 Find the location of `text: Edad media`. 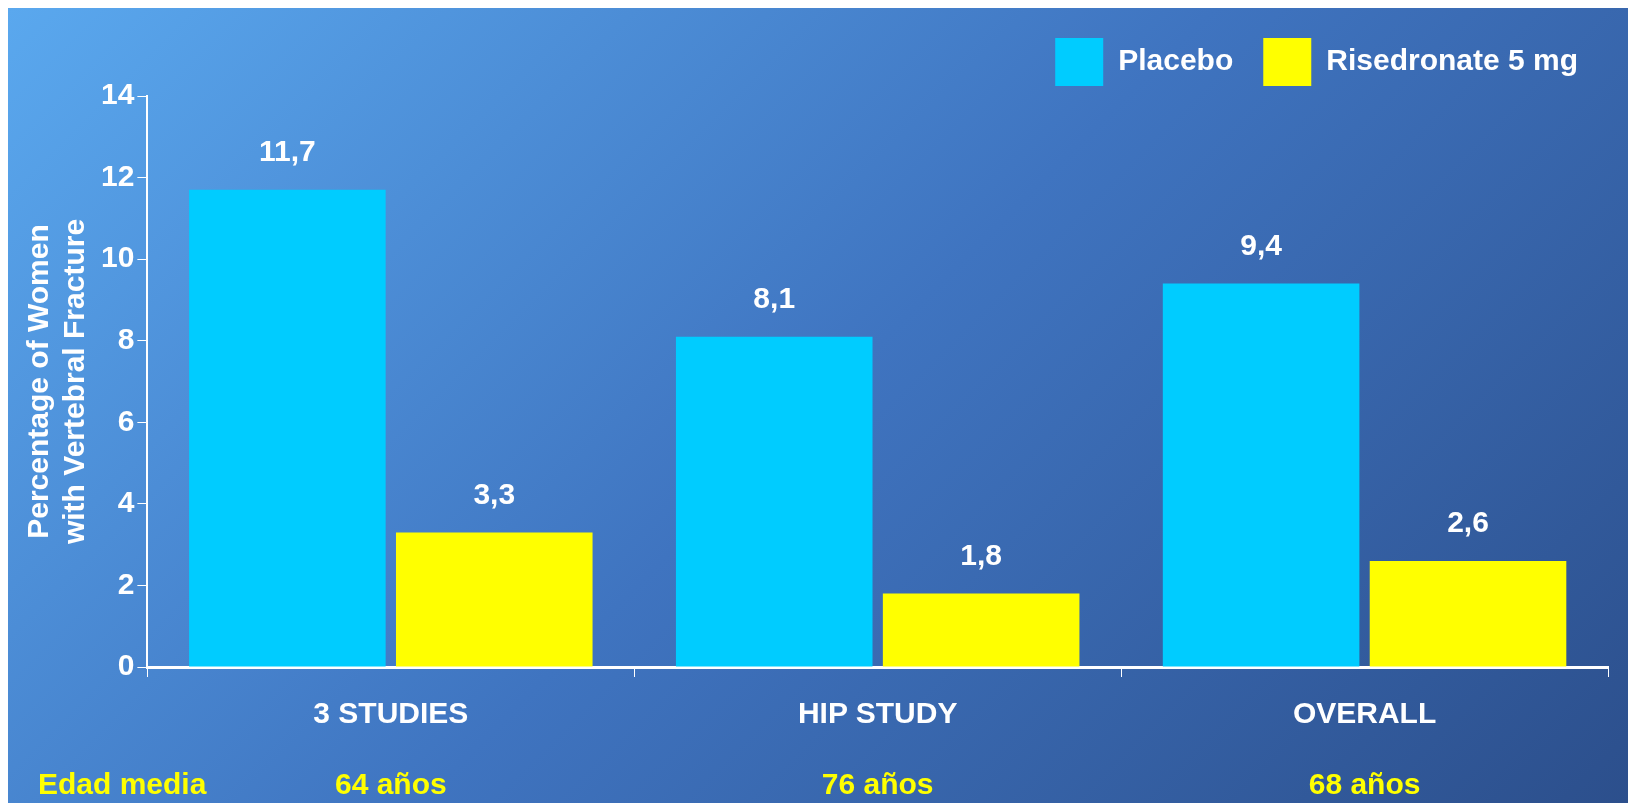

text: Edad media is located at coordinates (122, 784).